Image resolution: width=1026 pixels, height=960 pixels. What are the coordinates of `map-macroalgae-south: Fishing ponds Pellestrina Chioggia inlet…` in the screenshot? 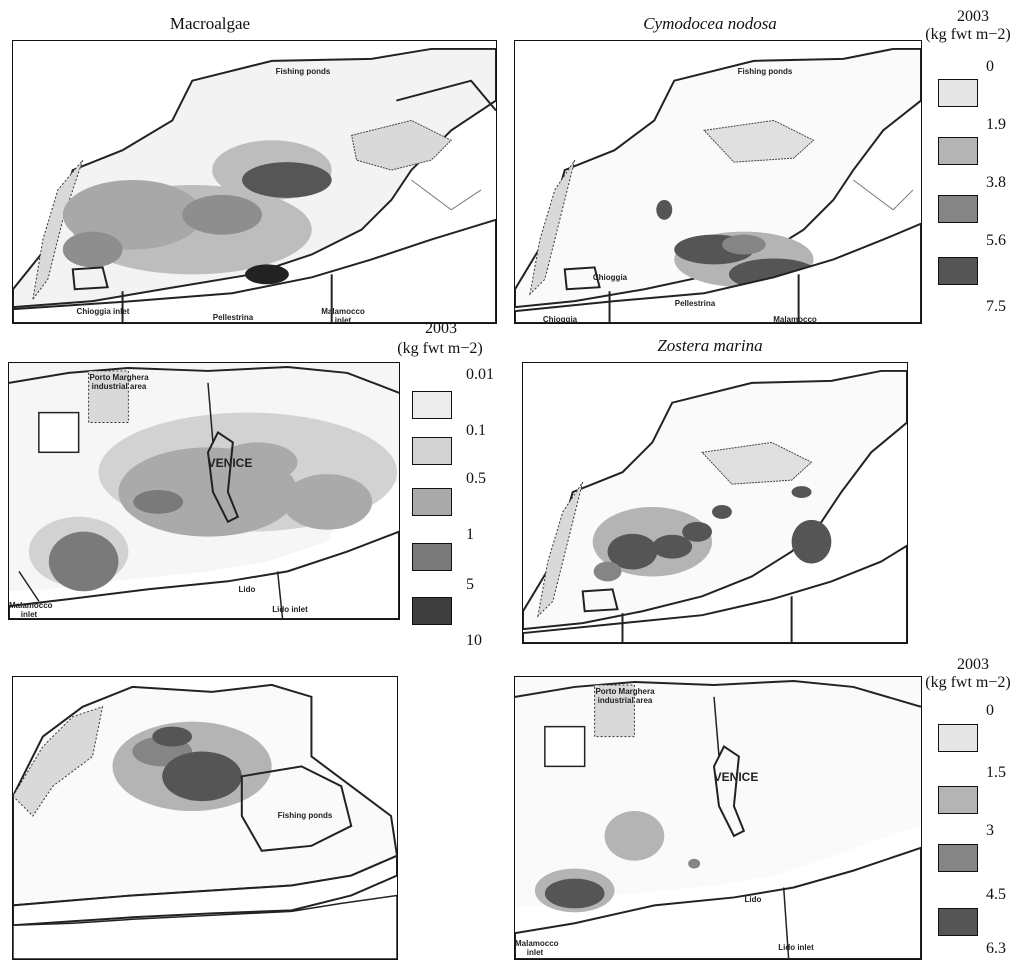 It's located at (254, 182).